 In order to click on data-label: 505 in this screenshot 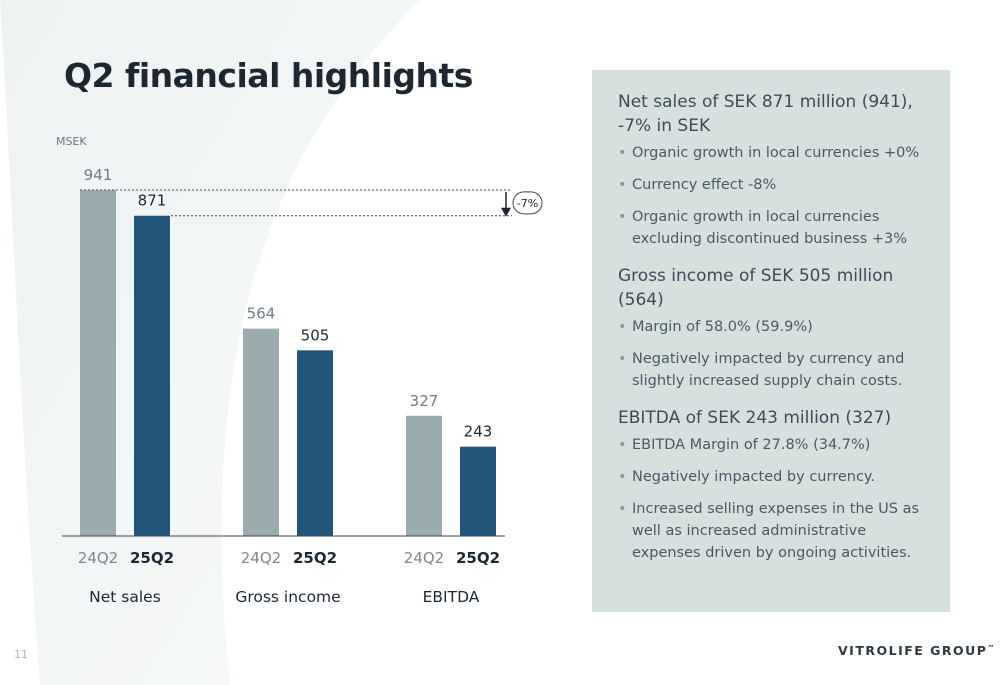, I will do `click(315, 335)`.